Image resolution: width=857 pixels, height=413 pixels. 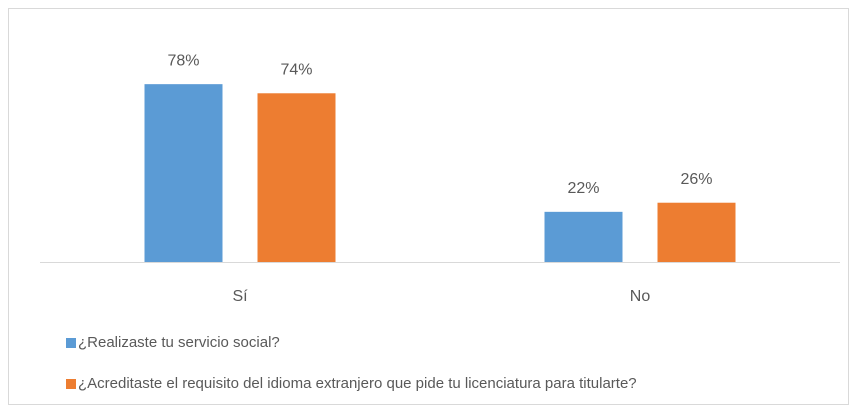 I want to click on value-label: 26%, so click(x=696, y=179).